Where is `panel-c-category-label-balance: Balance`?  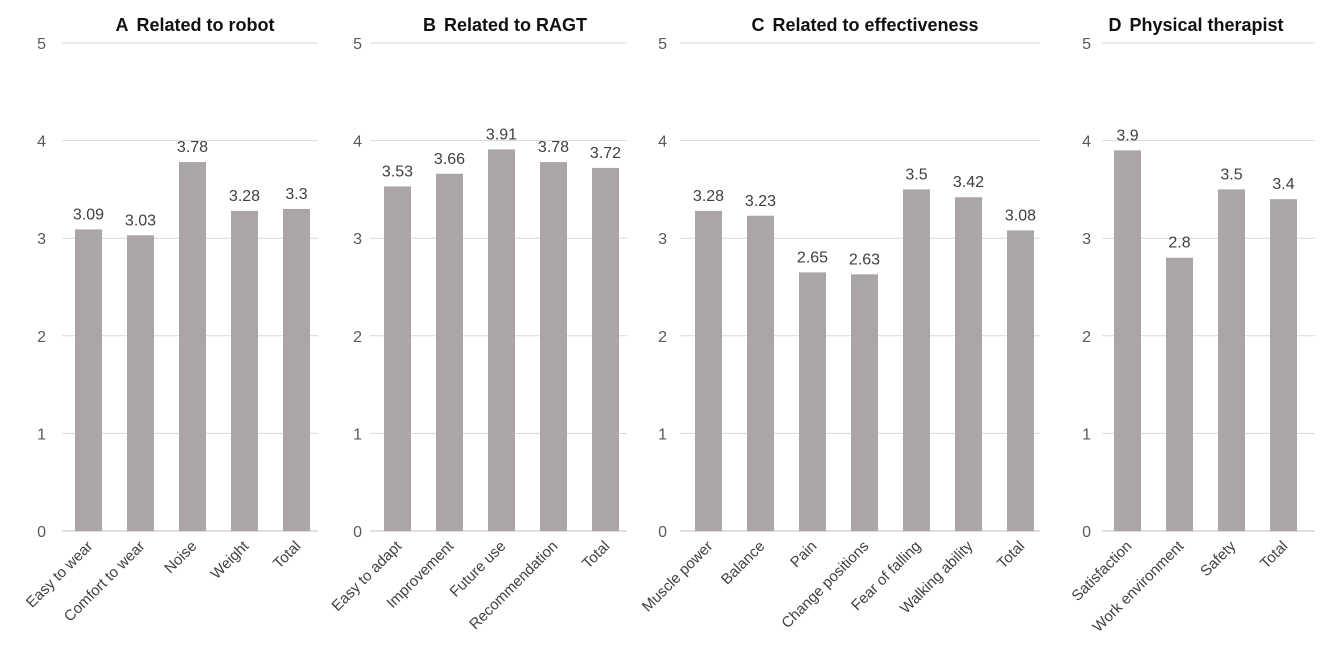 panel-c-category-label-balance: Balance is located at coordinates (743, 563).